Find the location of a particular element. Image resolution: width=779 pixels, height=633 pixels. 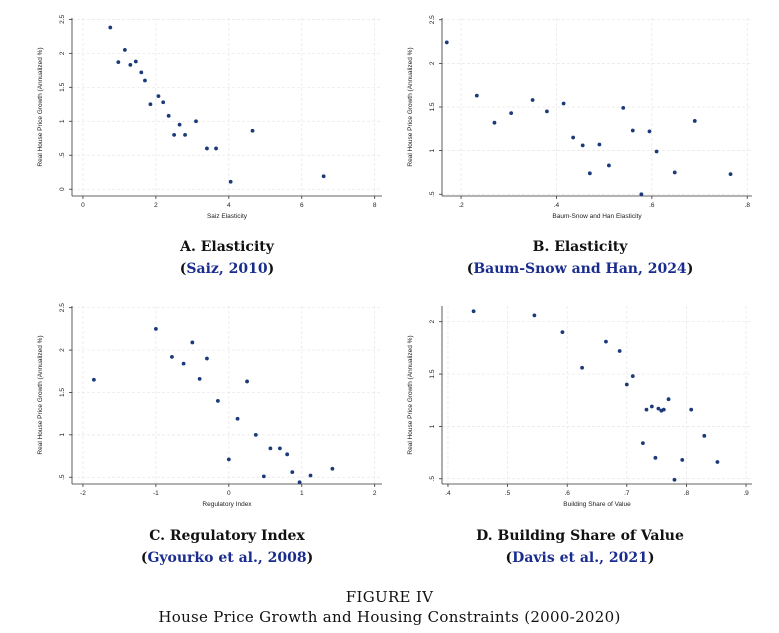

panel-a-ytick-label: 1.5 is located at coordinates (62, 86).